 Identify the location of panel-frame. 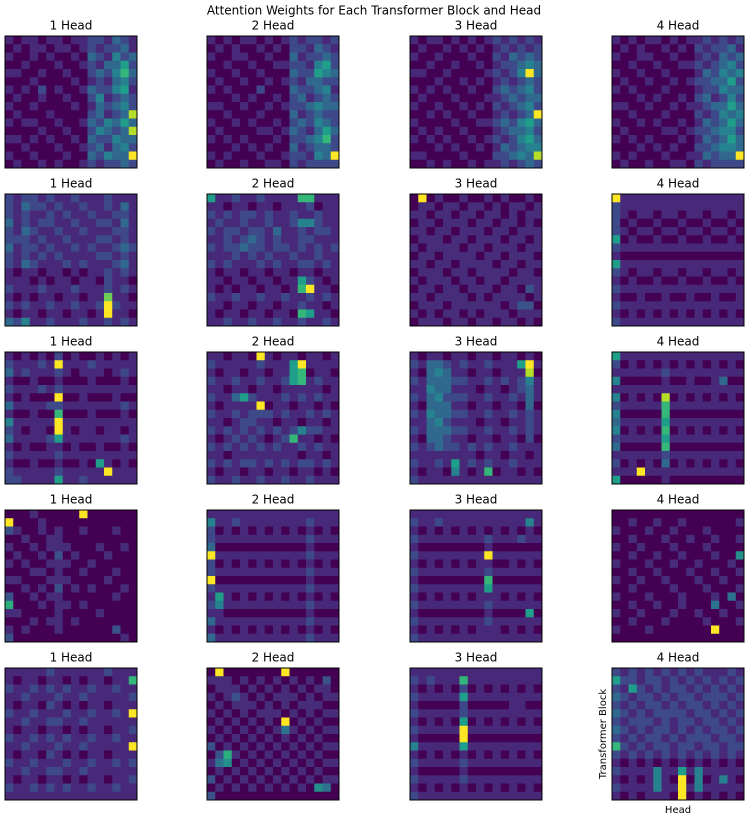
(678, 576).